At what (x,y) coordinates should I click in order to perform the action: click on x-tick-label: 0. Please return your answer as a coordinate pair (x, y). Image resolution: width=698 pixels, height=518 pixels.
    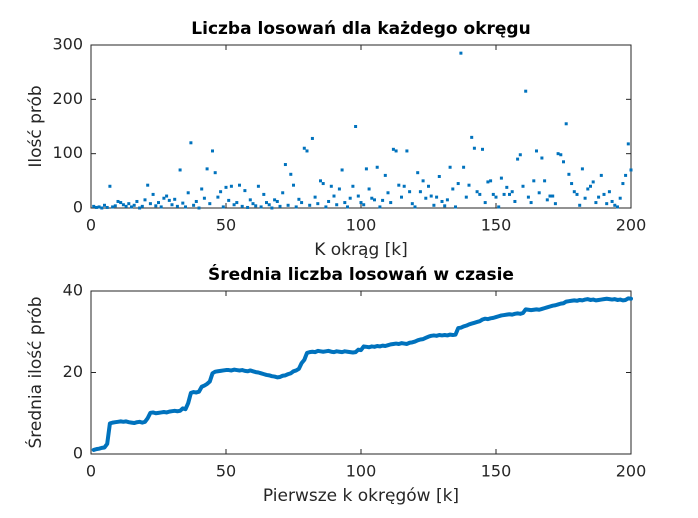
    Looking at the image, I should click on (91, 471).